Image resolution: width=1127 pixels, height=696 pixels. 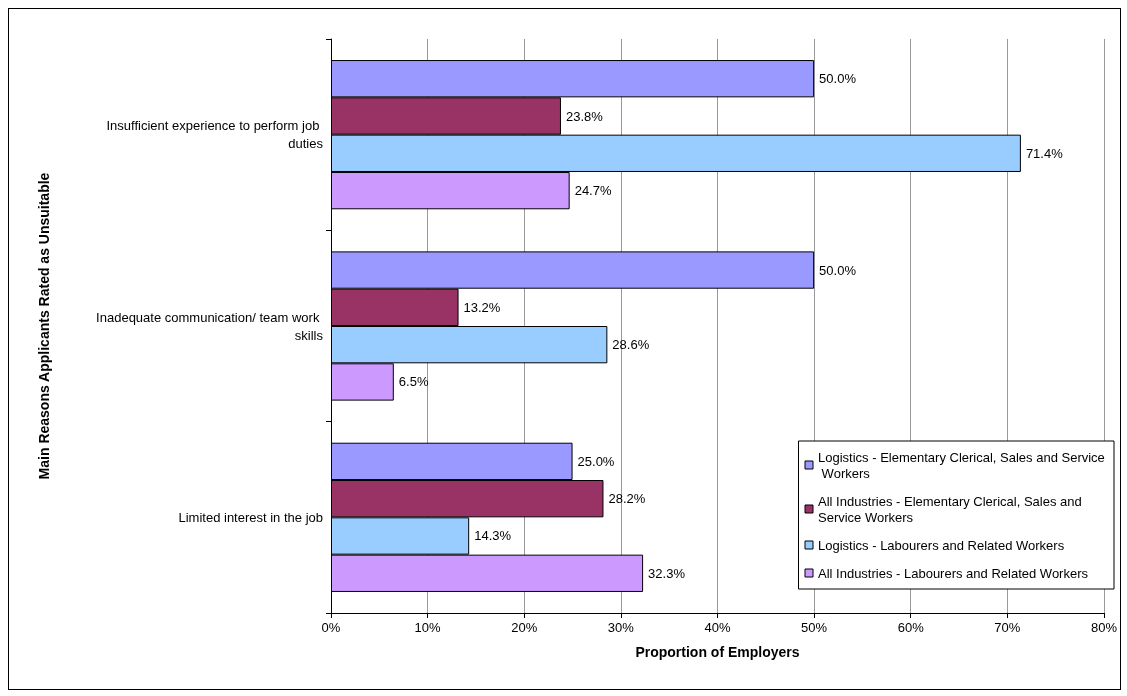 What do you see at coordinates (631, 345) in the screenshot?
I see `data-label: 28.6%` at bounding box center [631, 345].